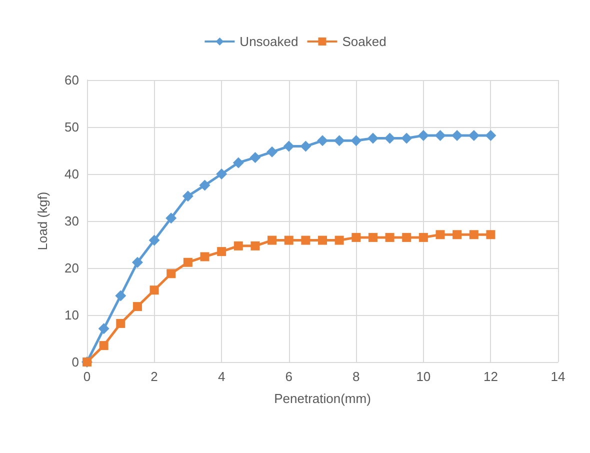  Describe the element at coordinates (356, 376) in the screenshot. I see `x-tick-label: 8` at that location.